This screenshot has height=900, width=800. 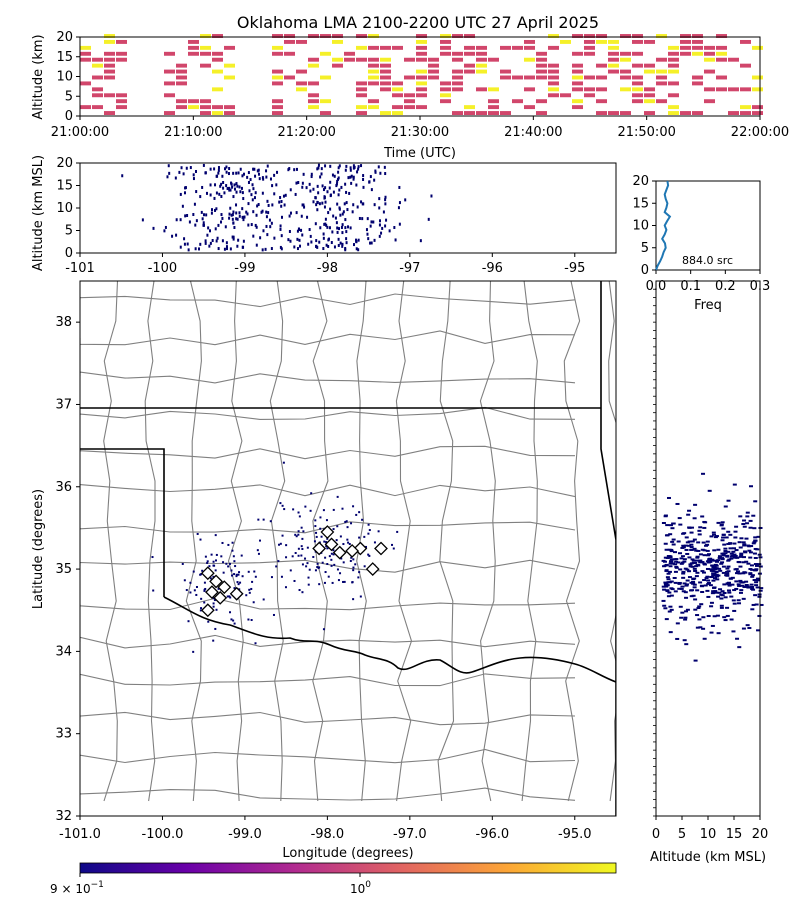 I want to click on lon-alt-x-label: -96, so click(x=492, y=268).